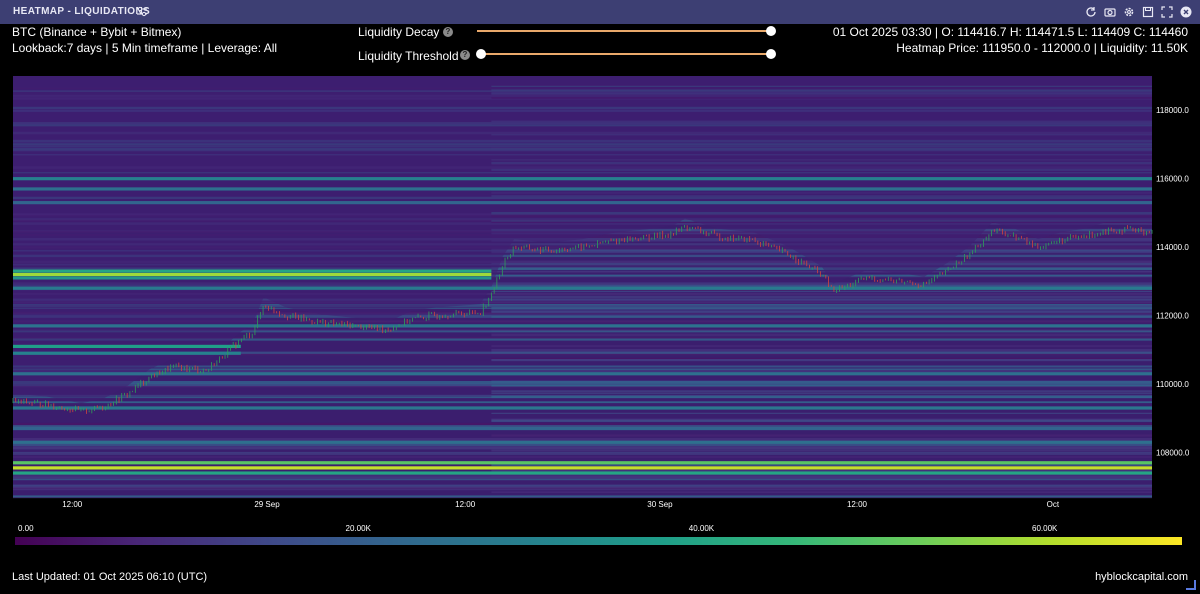  I want to click on y-tick-label: 112000.0, so click(1172, 316).